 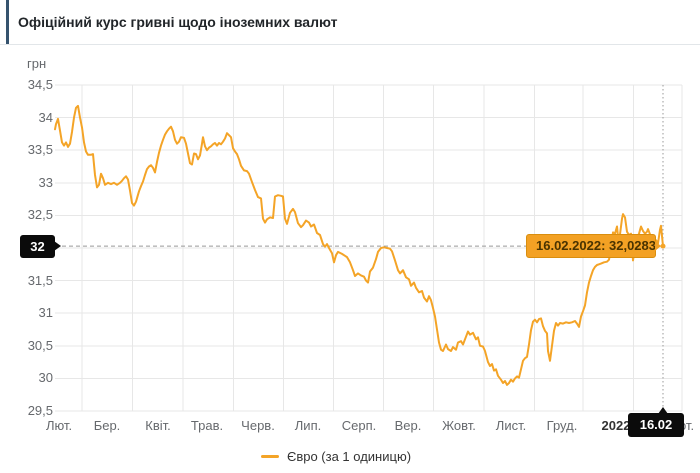 What do you see at coordinates (40, 246) in the screenshot?
I see `current-value-axis-marker: 32` at bounding box center [40, 246].